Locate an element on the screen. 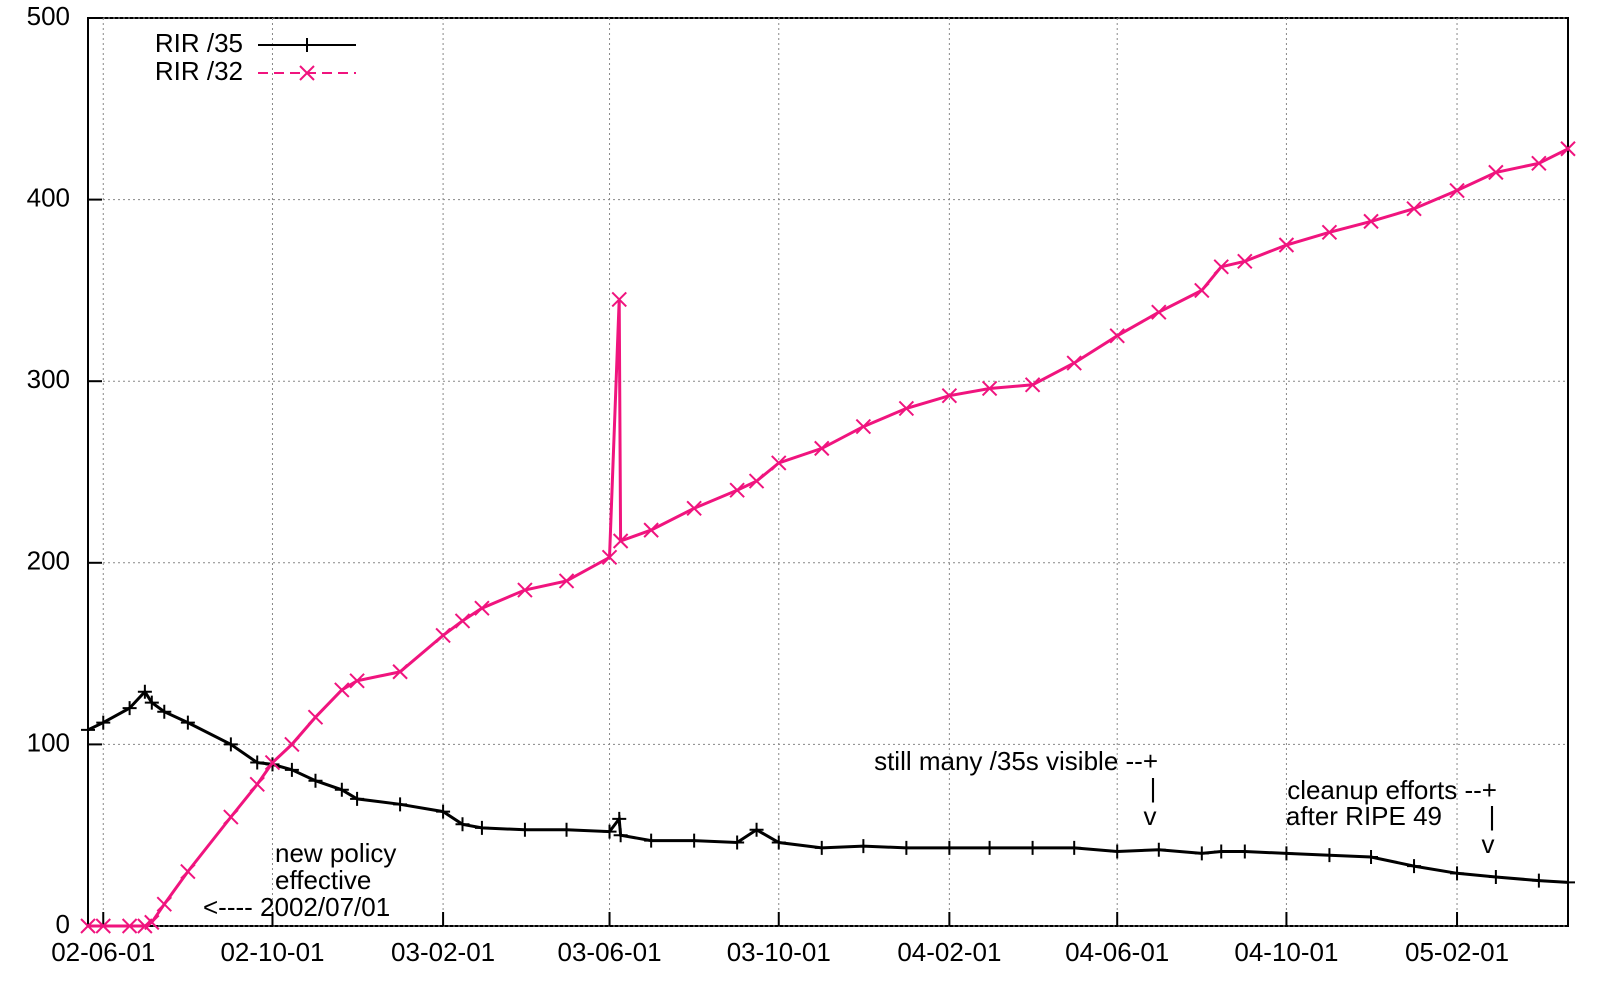 The height and width of the screenshot is (993, 1607). annotation: cleanup efforts --+ is located at coordinates (1392, 790).